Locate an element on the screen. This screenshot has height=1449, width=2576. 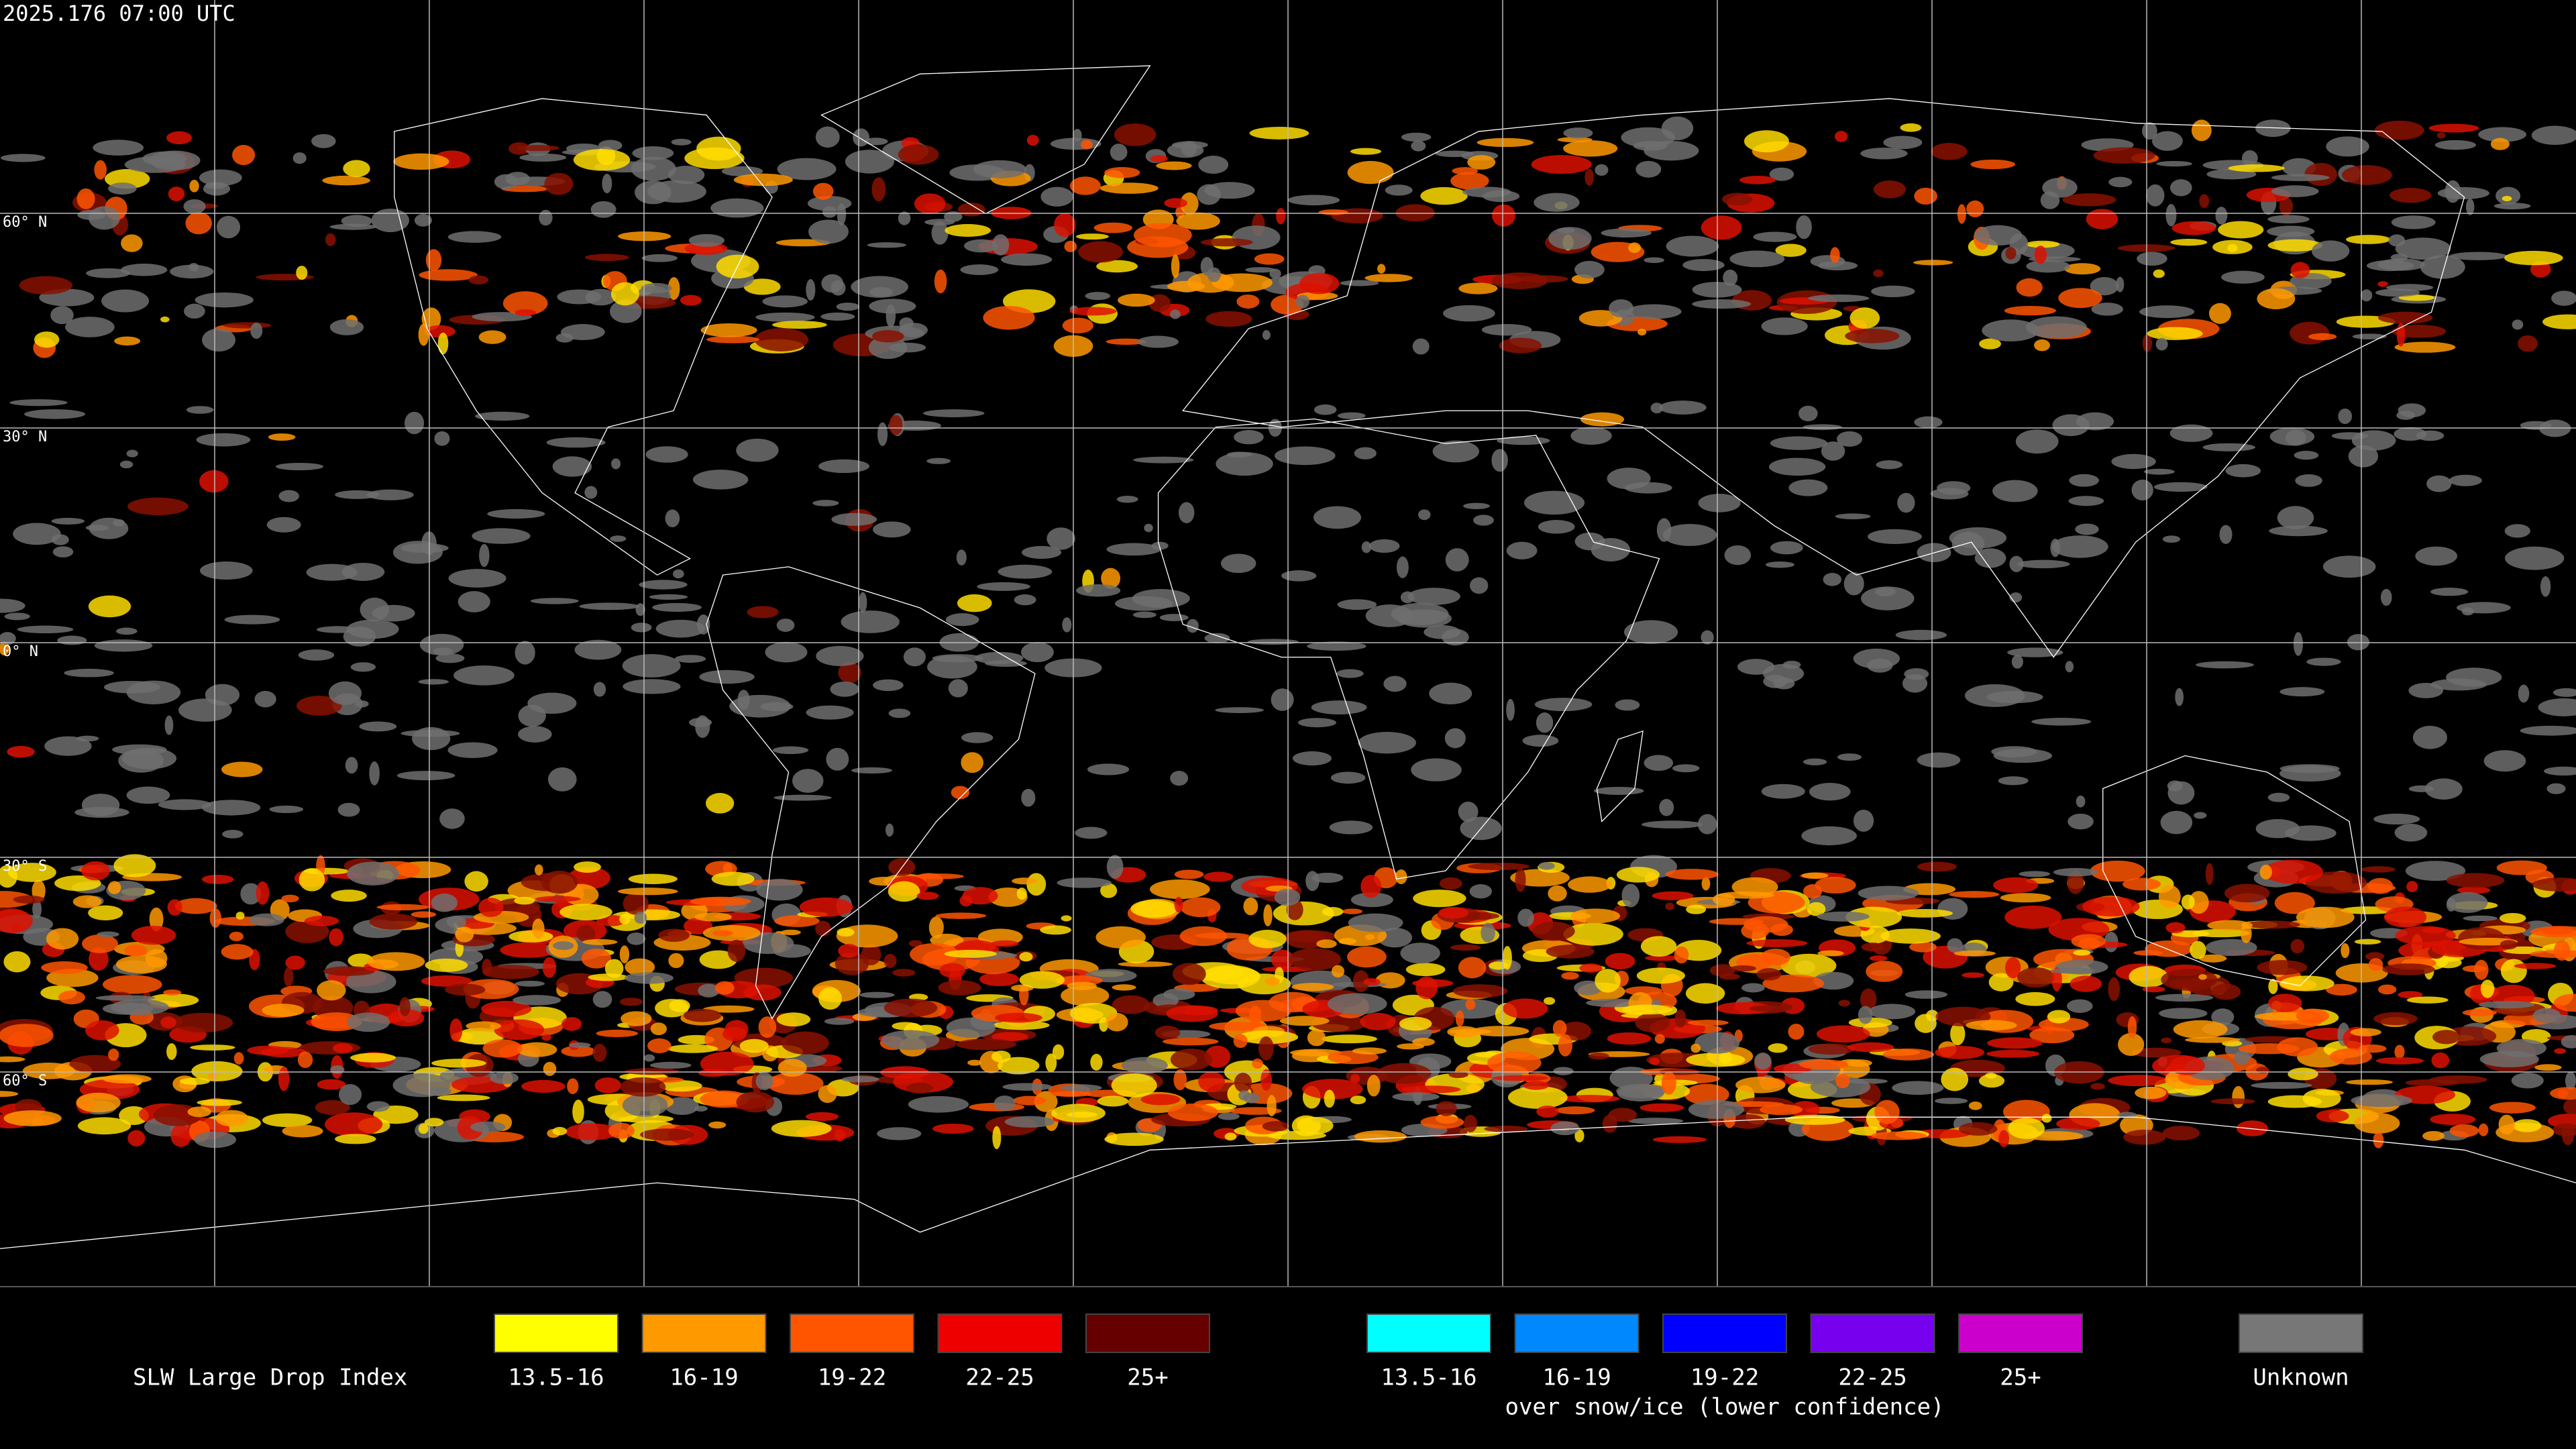
legend-title: SLW Large Drop Index is located at coordinates (270, 1377).